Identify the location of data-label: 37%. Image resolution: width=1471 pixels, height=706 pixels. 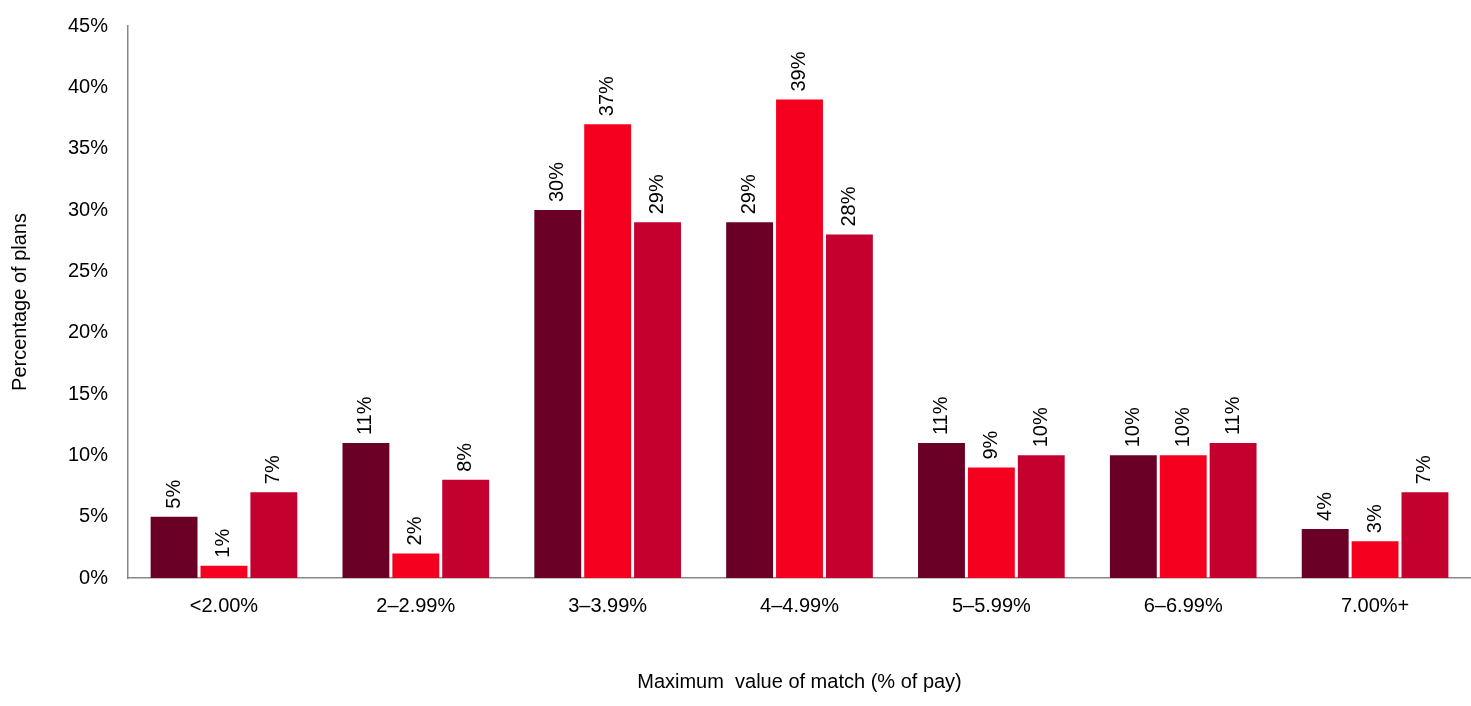
(606, 96).